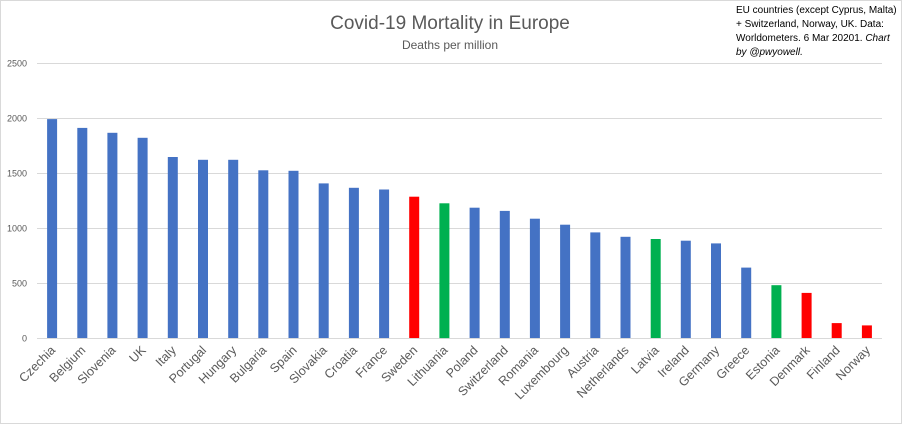 The height and width of the screenshot is (424, 902). What do you see at coordinates (414, 267) in the screenshot?
I see `bar-sweden` at bounding box center [414, 267].